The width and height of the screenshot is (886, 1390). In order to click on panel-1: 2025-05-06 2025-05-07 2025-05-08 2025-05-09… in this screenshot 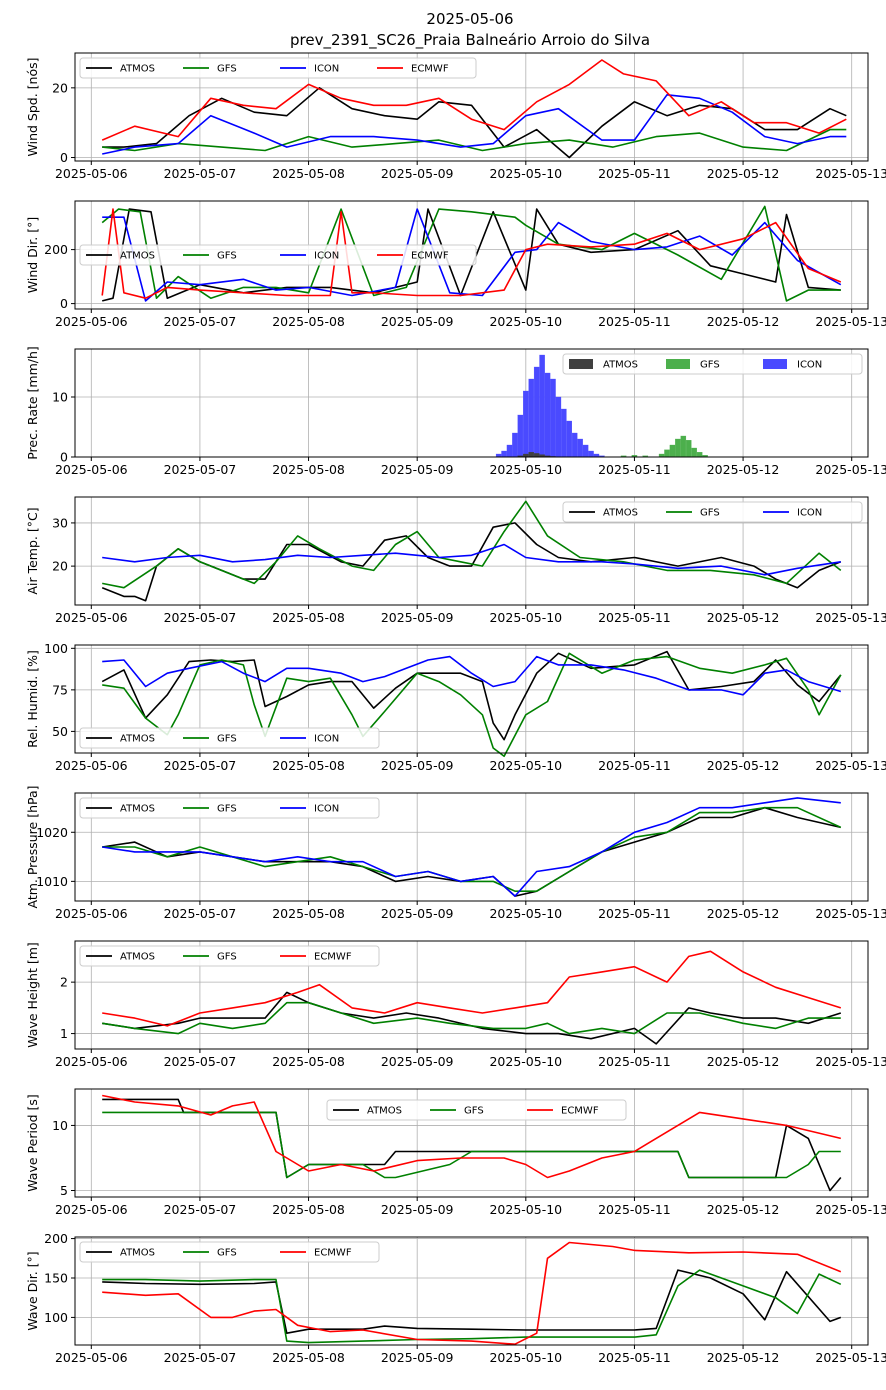, I will do `click(455, 264)`.